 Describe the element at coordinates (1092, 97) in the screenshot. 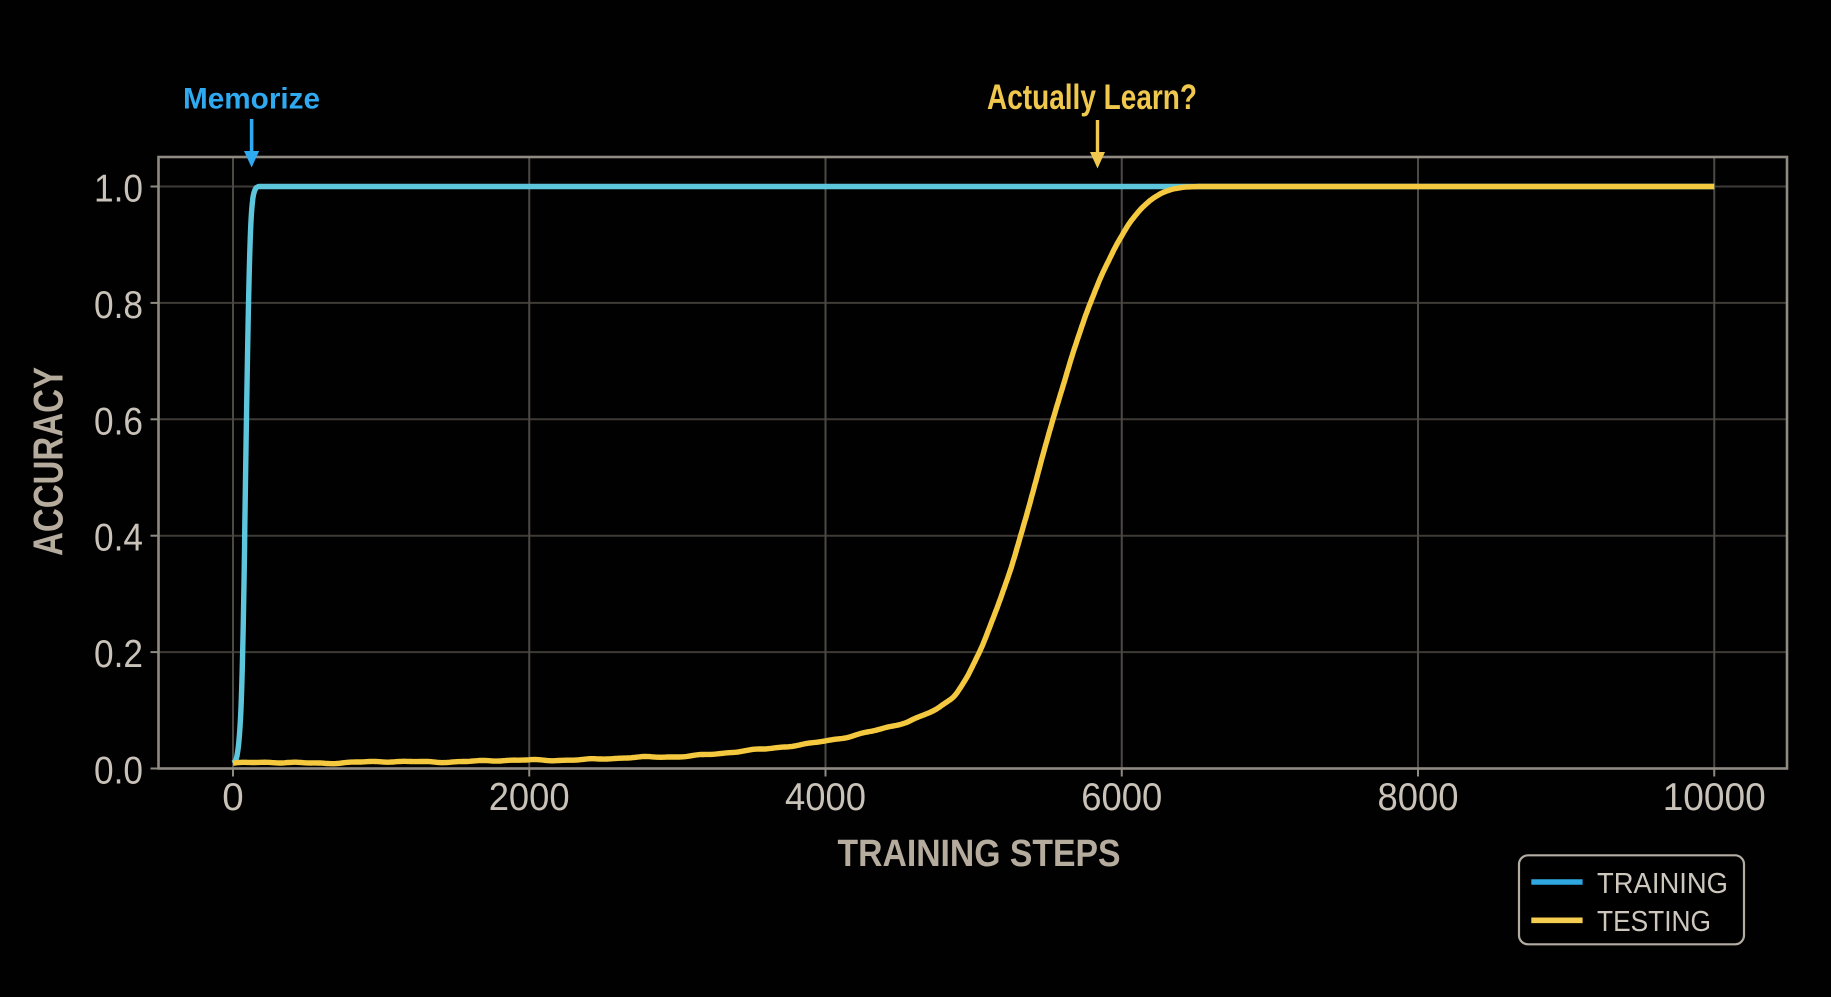

I see `svg-text: Actually Learn?` at that location.